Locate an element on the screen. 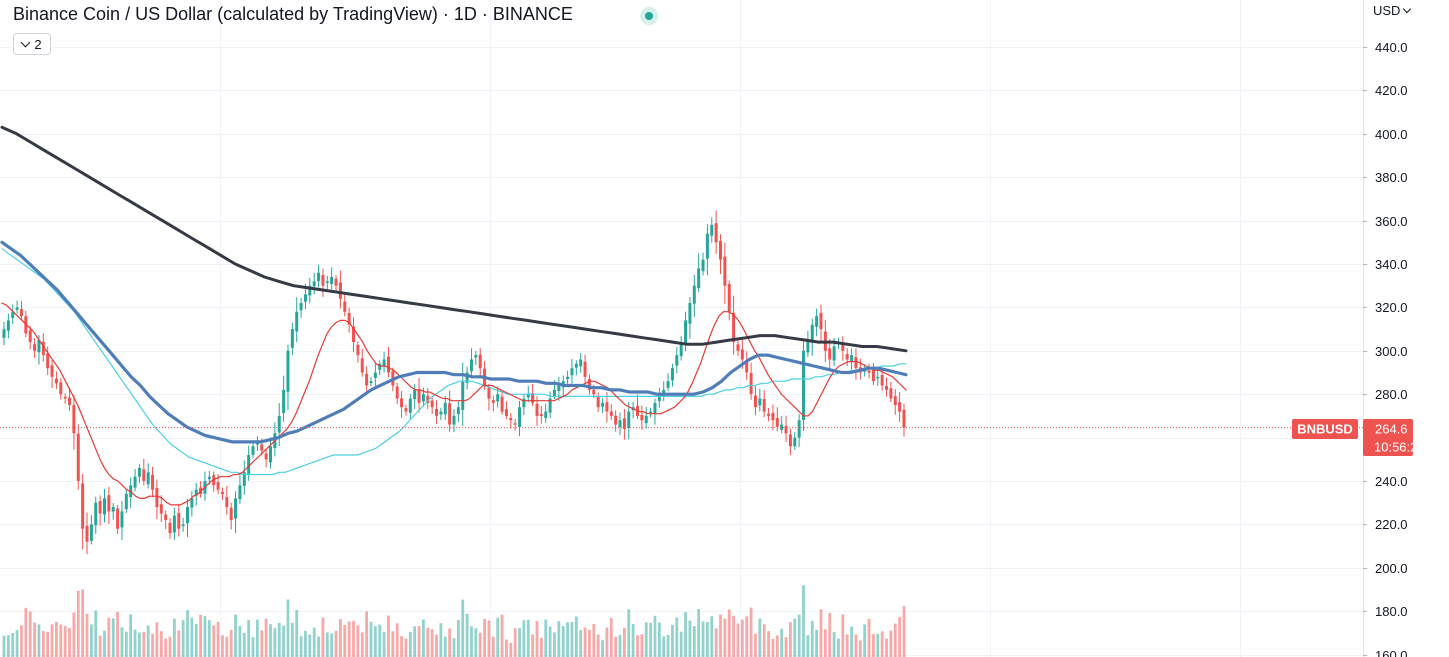 The image size is (1449, 657). last-price-tag is located at coordinates (1388, 437).